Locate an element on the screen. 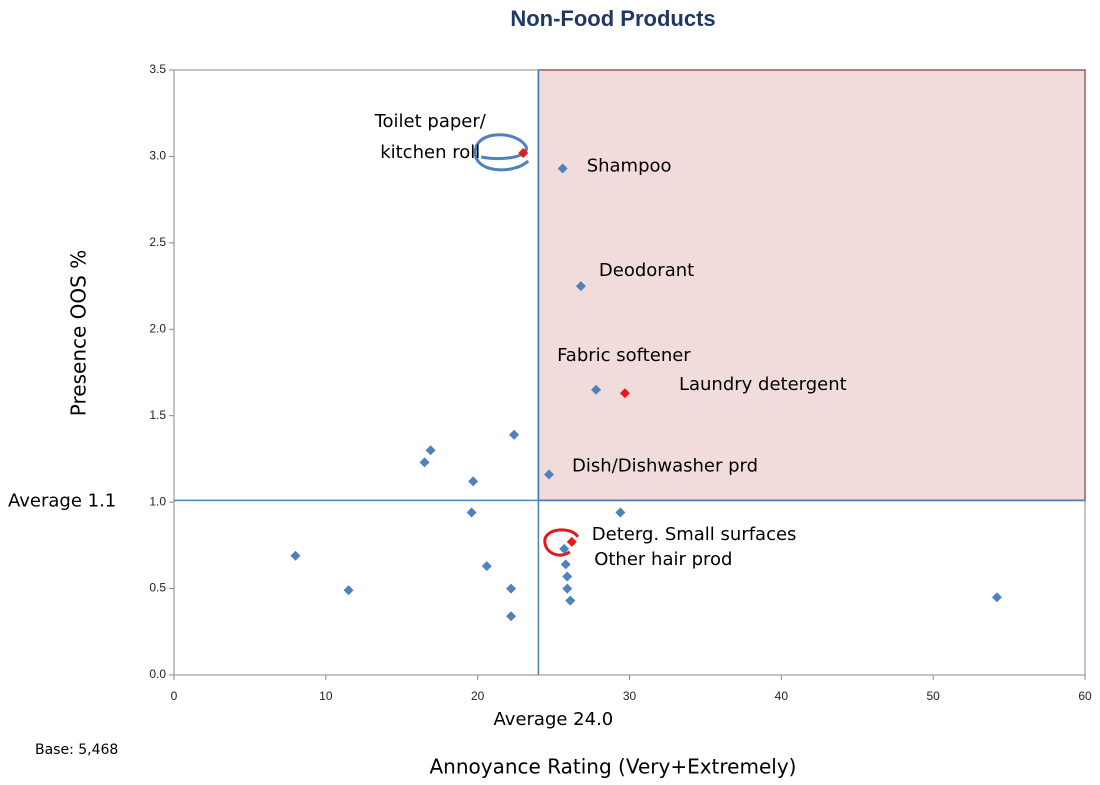 The image size is (1100, 785). average-label: Average 1.1 is located at coordinates (62, 500).